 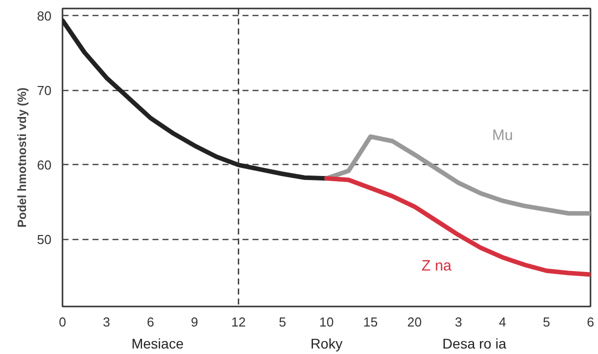 I want to click on x-tick-label: 15, so click(x=370, y=322).